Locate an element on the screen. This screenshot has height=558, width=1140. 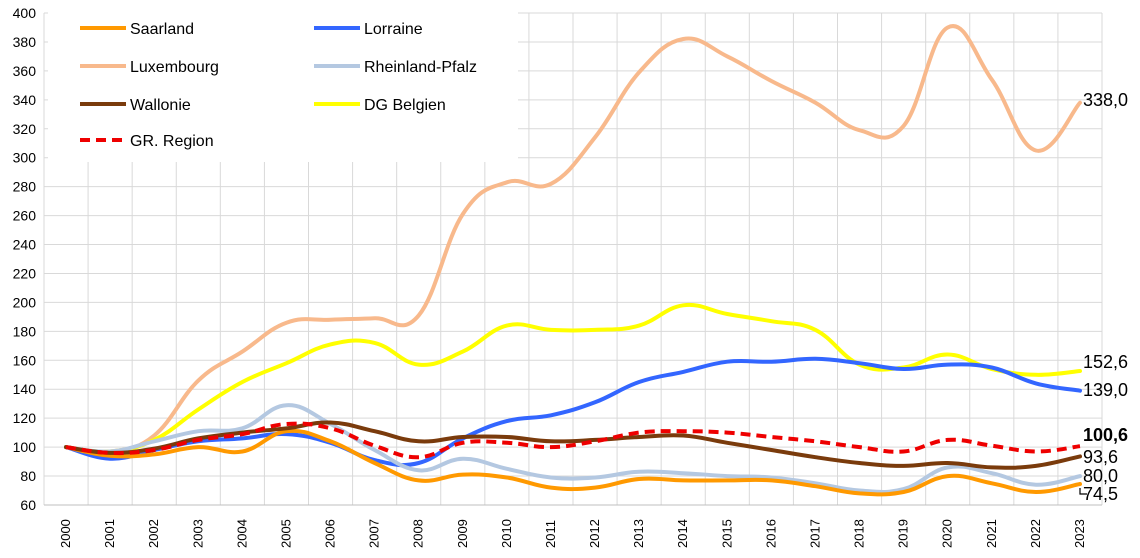
x-tick-label: 2005 is located at coordinates (285, 533).